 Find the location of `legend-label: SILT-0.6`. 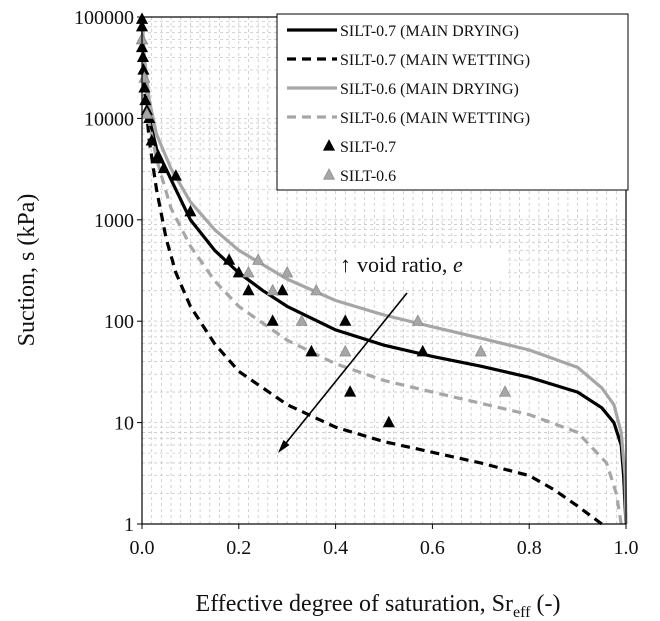

legend-label: SILT-0.6 is located at coordinates (368, 176).